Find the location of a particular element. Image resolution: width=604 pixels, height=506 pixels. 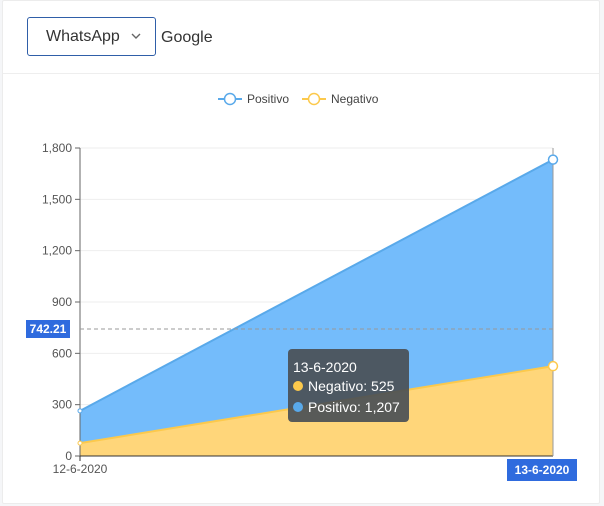

legend-label-positivo: Positivo is located at coordinates (268, 99).